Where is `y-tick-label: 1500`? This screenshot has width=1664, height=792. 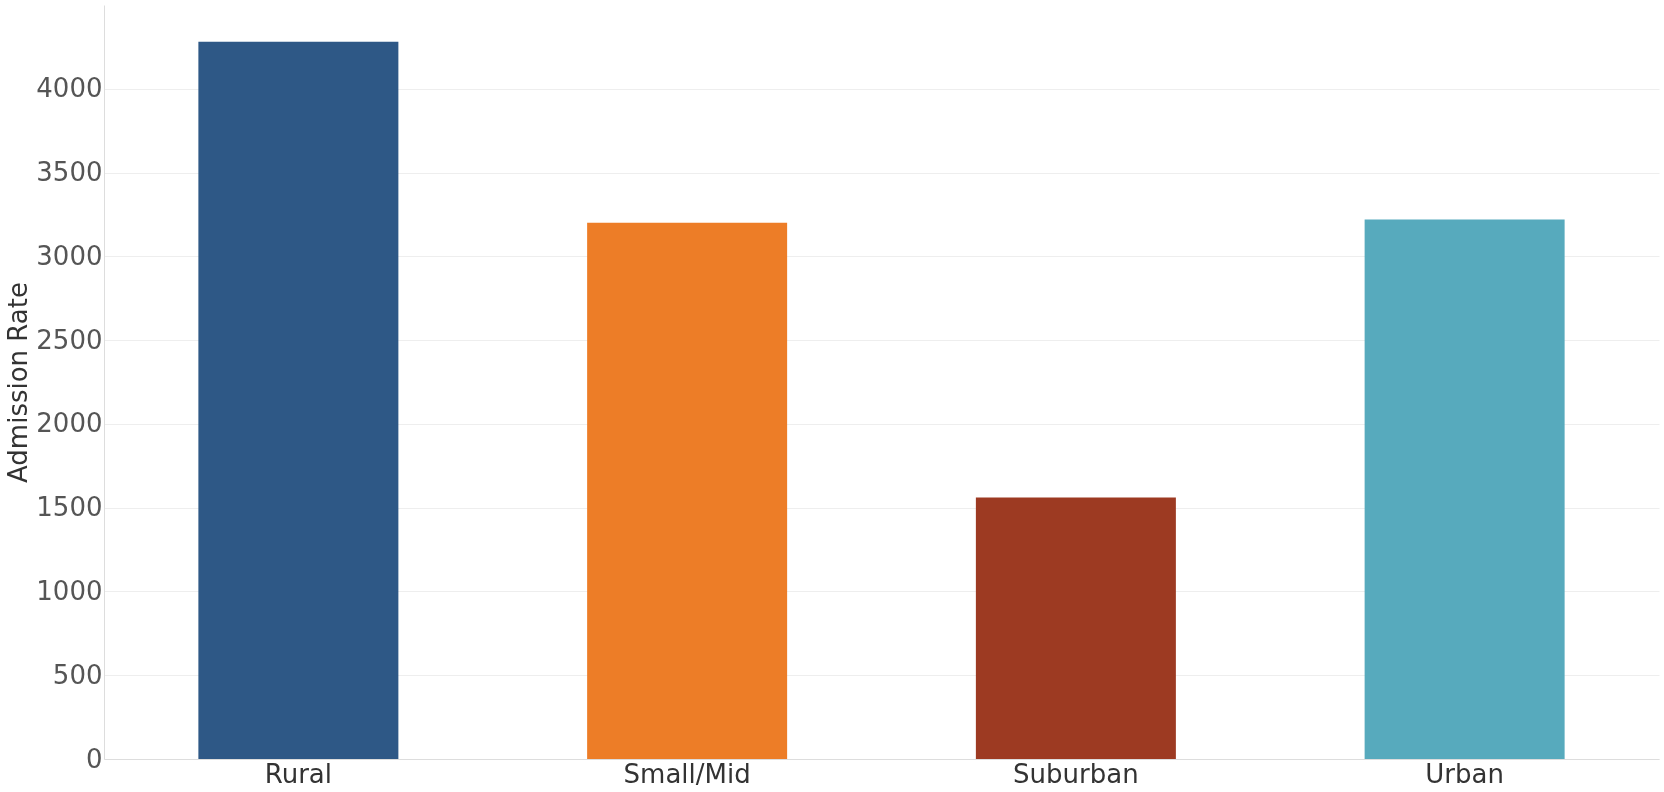 y-tick-label: 1500 is located at coordinates (69, 507).